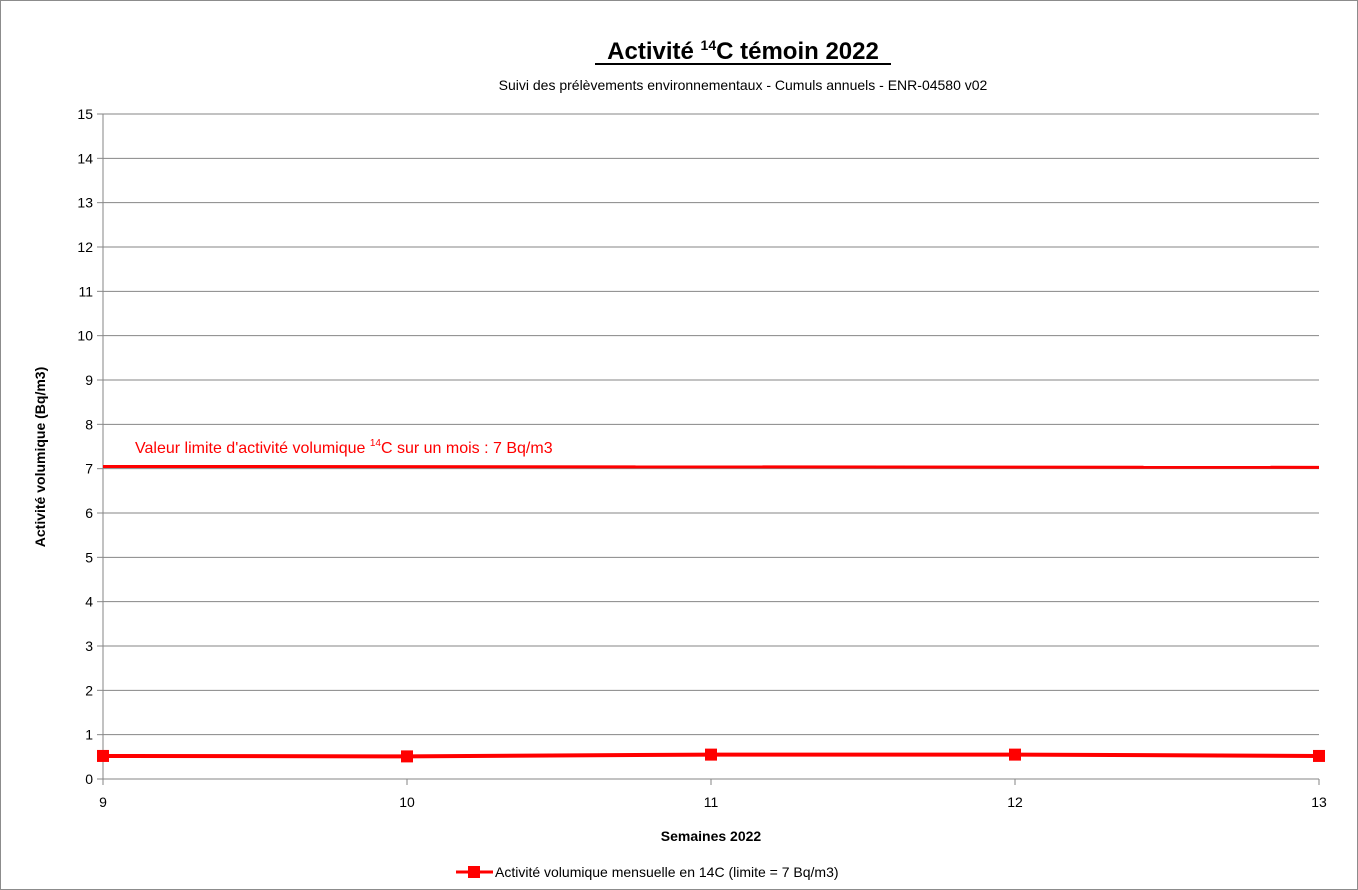 The height and width of the screenshot is (890, 1358). Describe the element at coordinates (89, 557) in the screenshot. I see `y-tick-label-5: 5` at that location.